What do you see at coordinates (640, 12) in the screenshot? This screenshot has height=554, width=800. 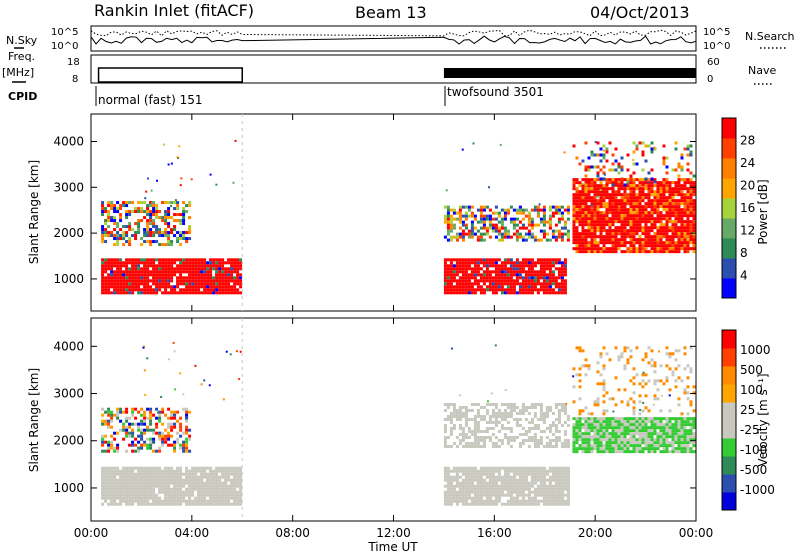 I see `date-title: 04/Oct/2013` at bounding box center [640, 12].